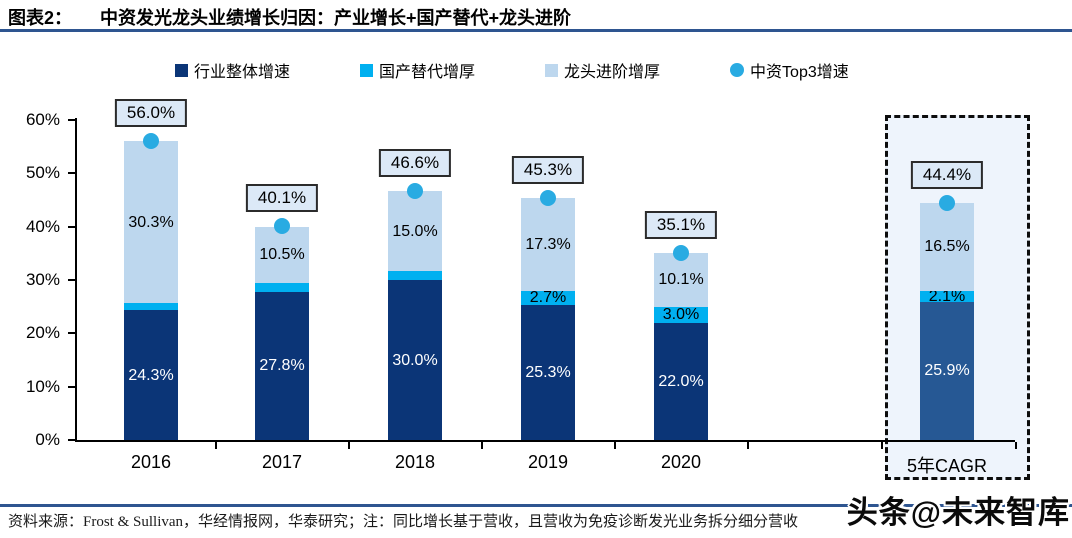  I want to click on figure-number-label: 图表2：, so click(40, 18).